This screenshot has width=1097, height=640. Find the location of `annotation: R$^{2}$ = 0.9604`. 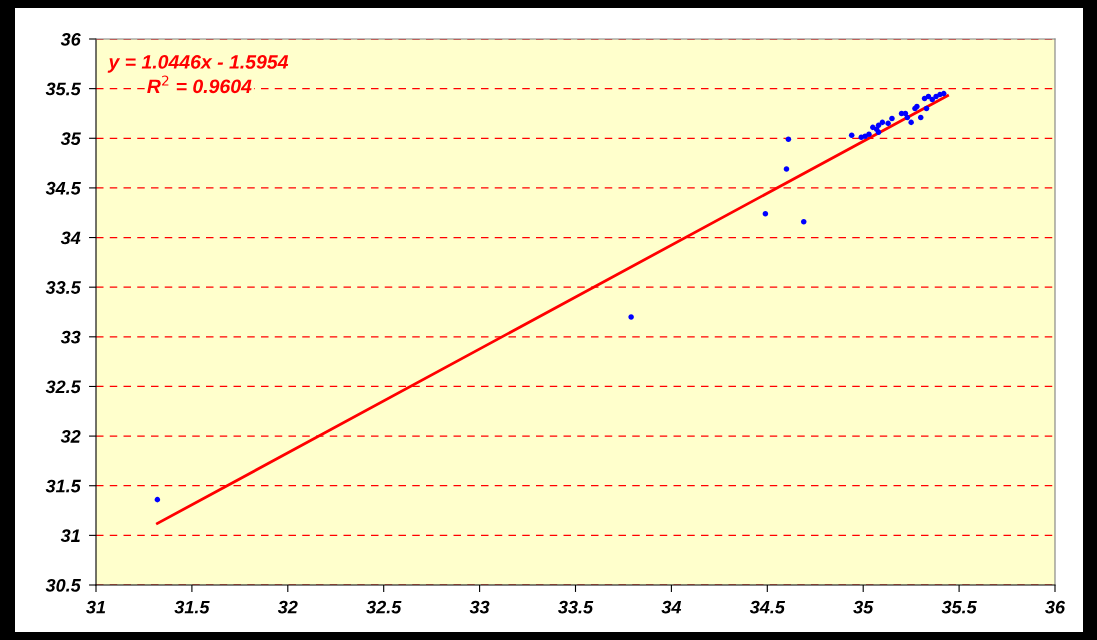

annotation: R$^{2}$ = 0.9604 is located at coordinates (199, 84).